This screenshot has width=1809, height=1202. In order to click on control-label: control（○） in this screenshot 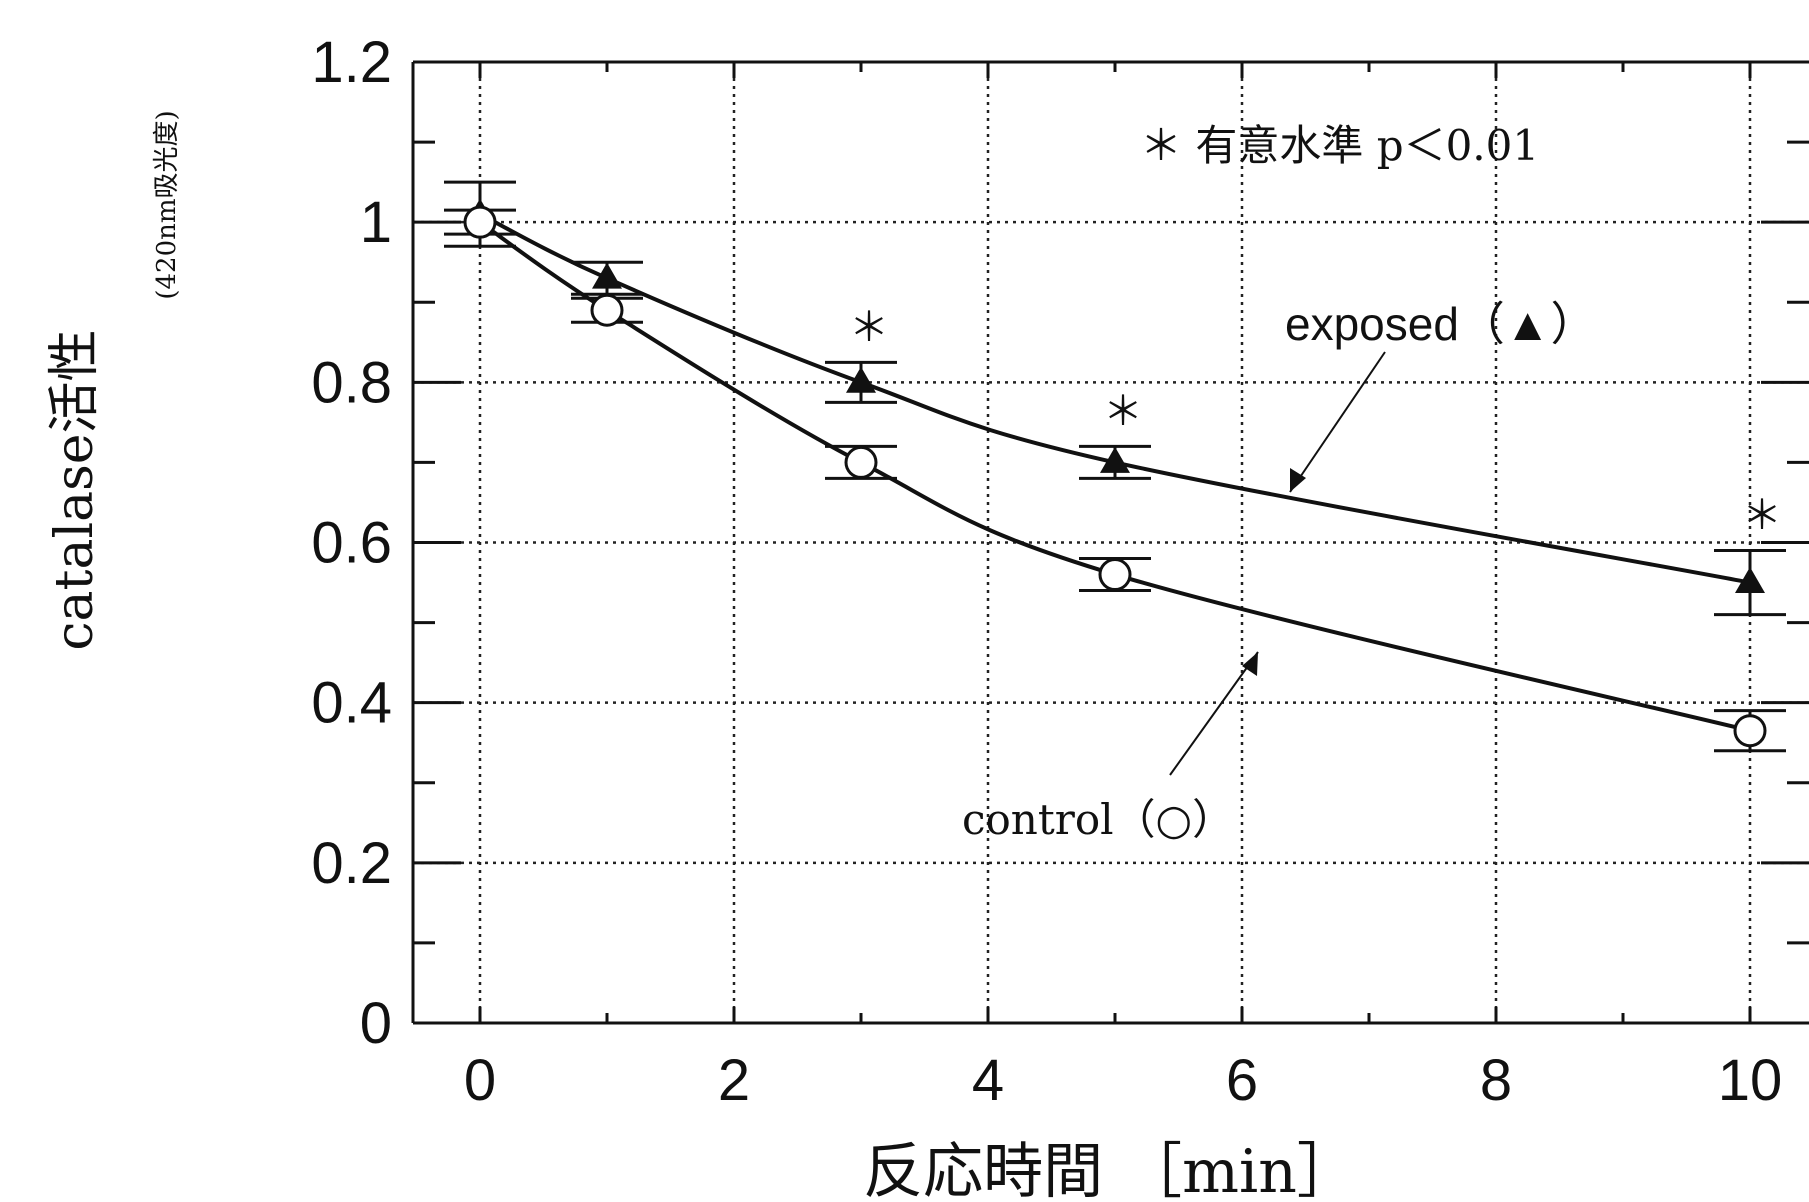, I will do `click(1098, 819)`.